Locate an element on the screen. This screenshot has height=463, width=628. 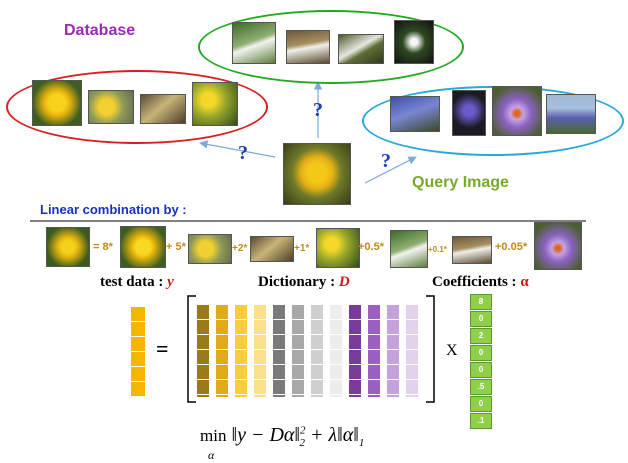
coefficient-cell-5: 0 is located at coordinates (481, 370).